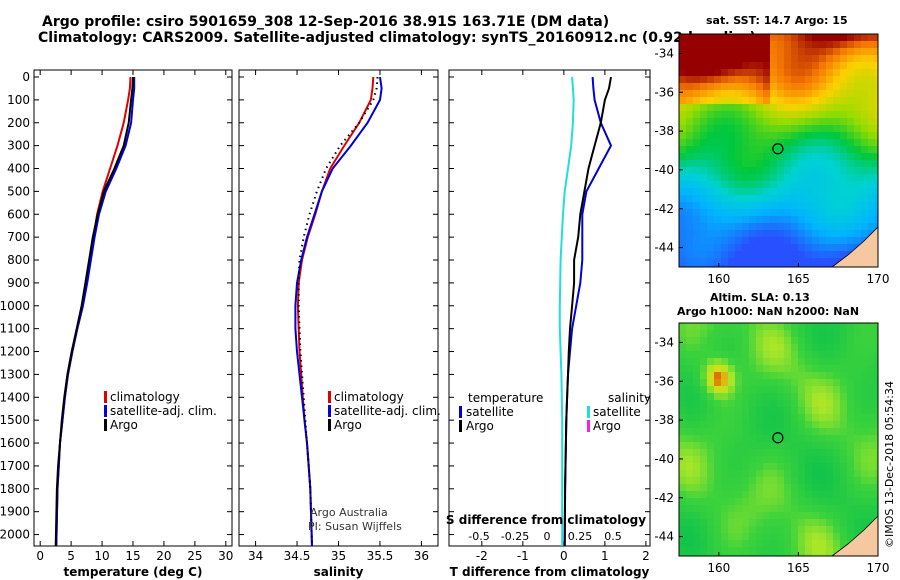 The width and height of the screenshot is (900, 580). Describe the element at coordinates (664, 248) in the screenshot. I see `map-ytick-label: -44` at that location.